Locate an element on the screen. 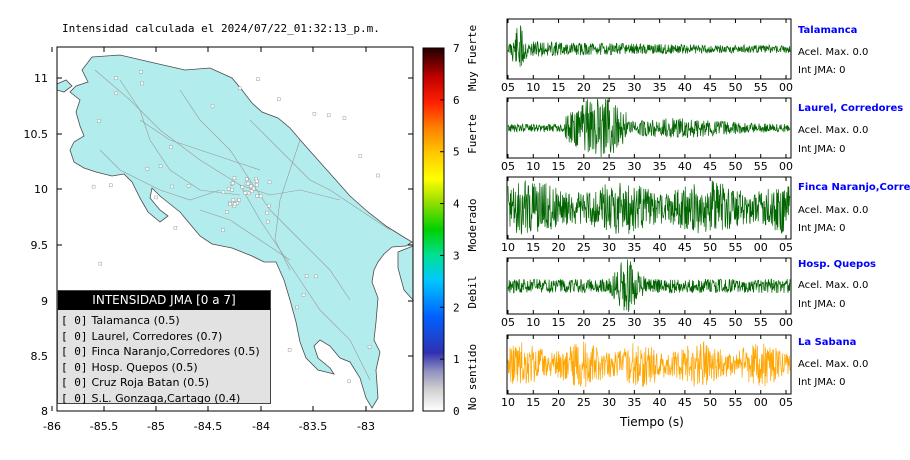 This screenshot has height=460, width=910. x-tick-label: -85.5 is located at coordinates (104, 426).